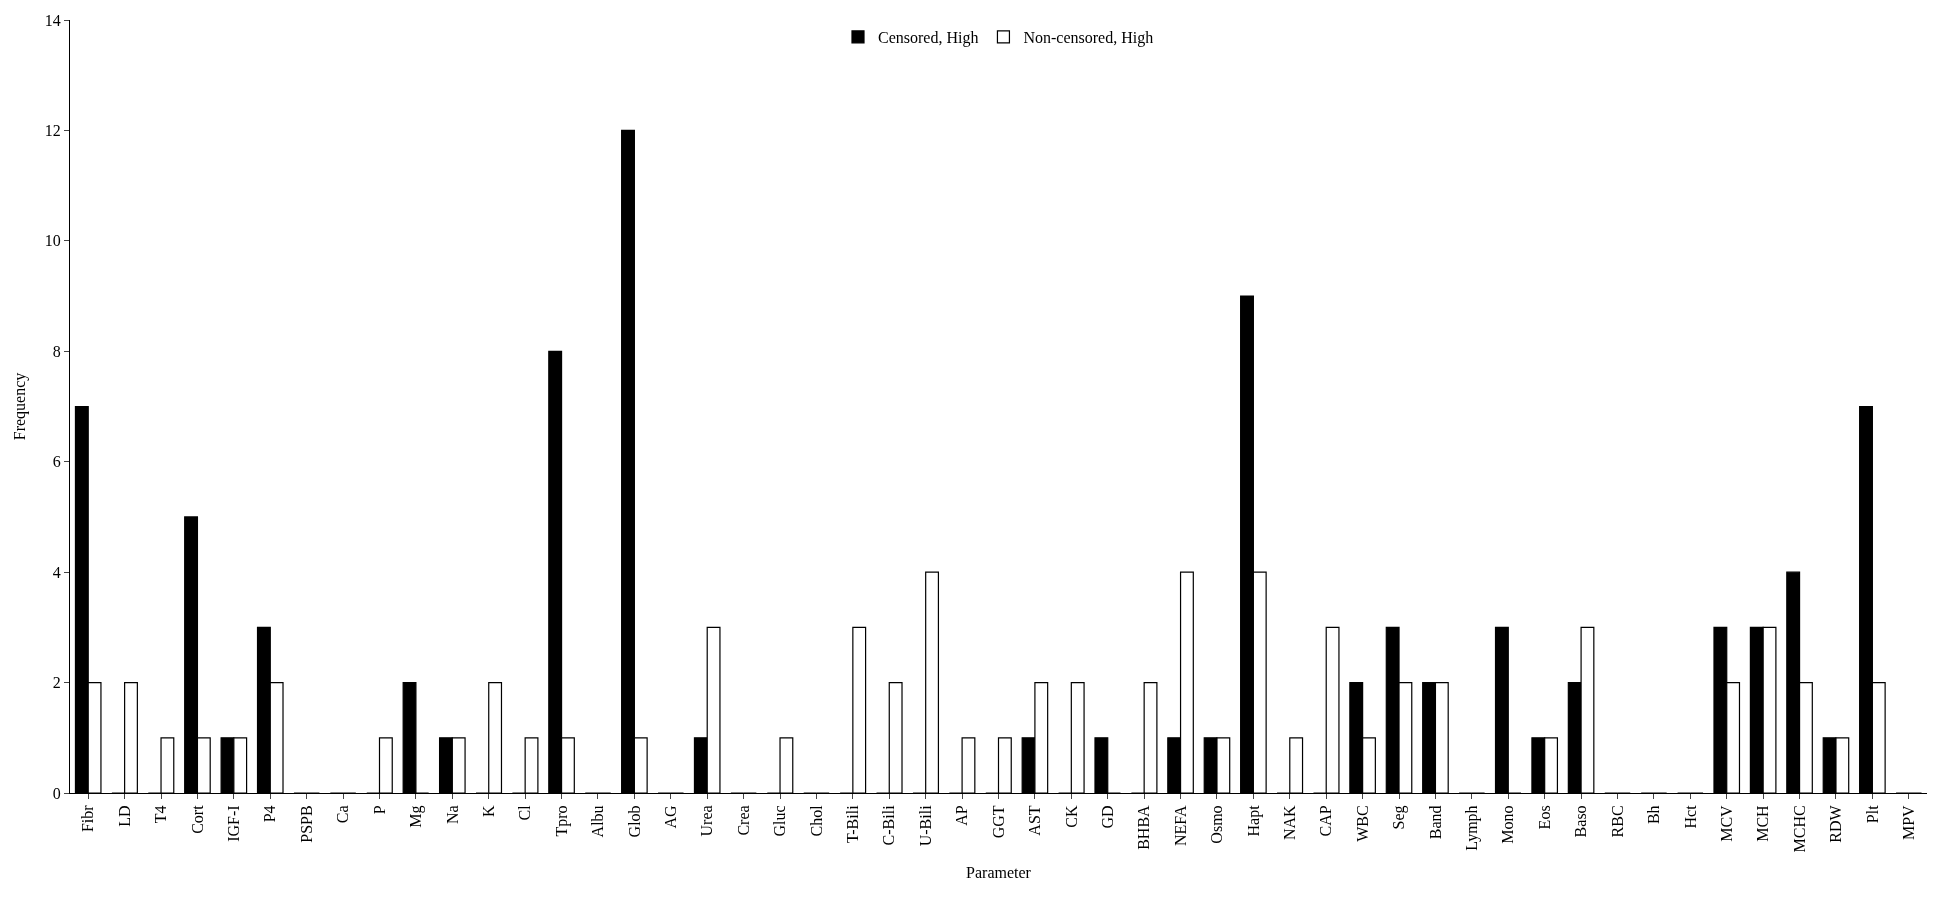 This screenshot has height=903, width=1947. Describe the element at coordinates (962, 815) in the screenshot. I see `x-tick-label: AP` at that location.